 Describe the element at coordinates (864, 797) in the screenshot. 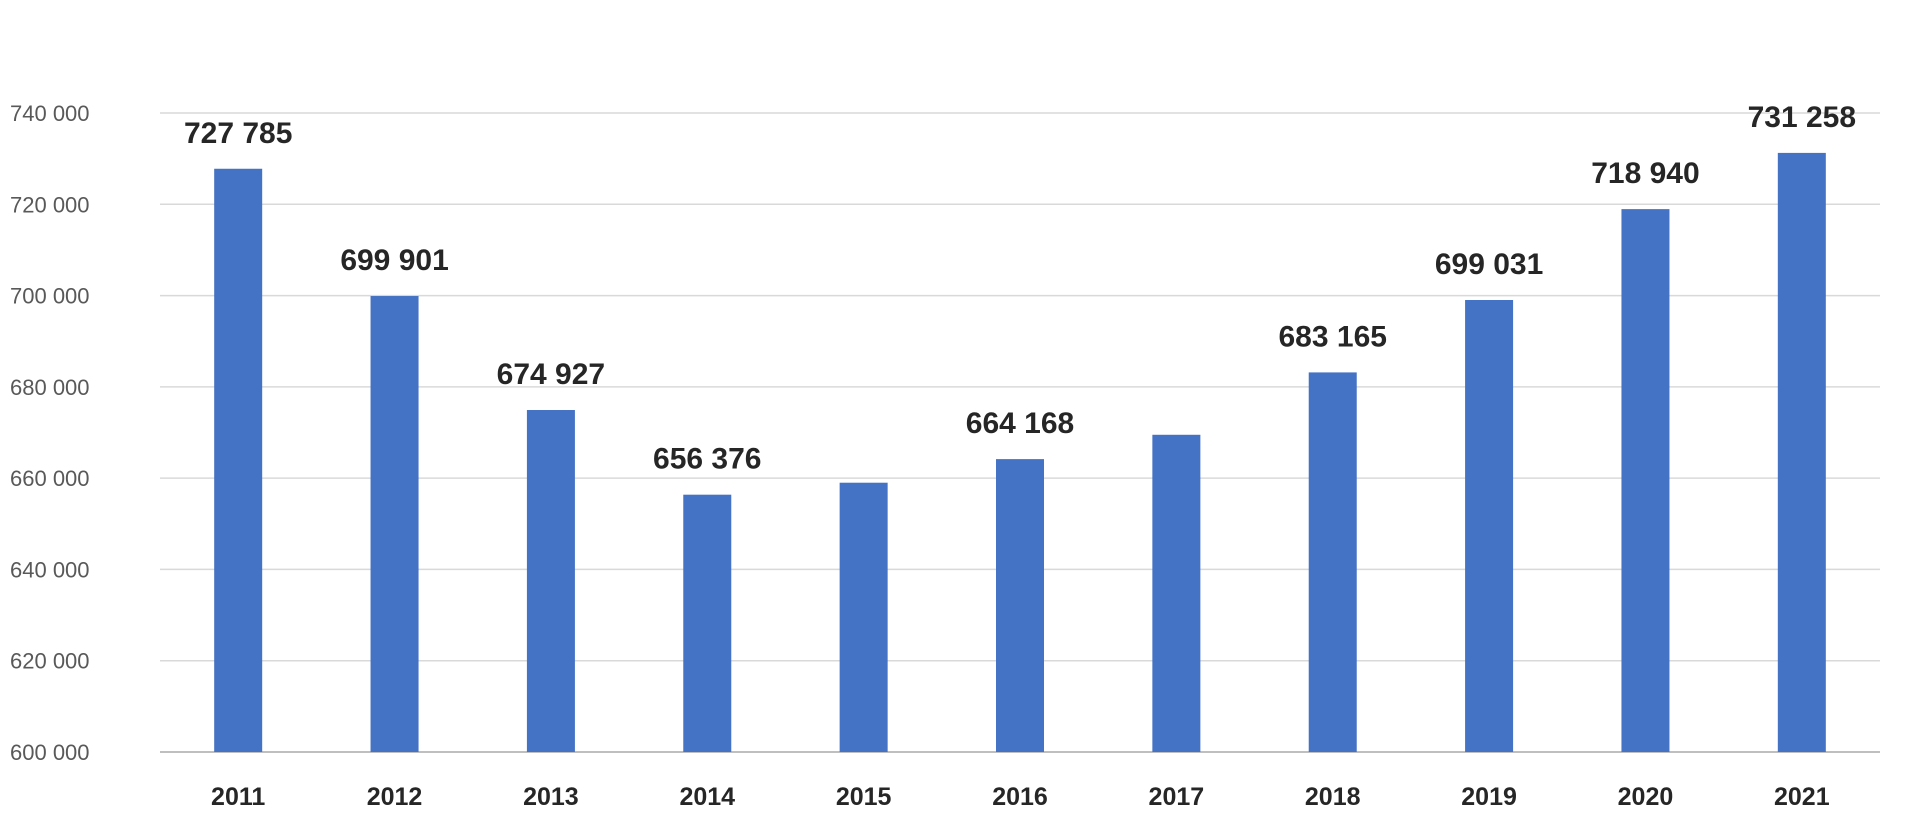

I see `x-tick-label: 2015` at that location.